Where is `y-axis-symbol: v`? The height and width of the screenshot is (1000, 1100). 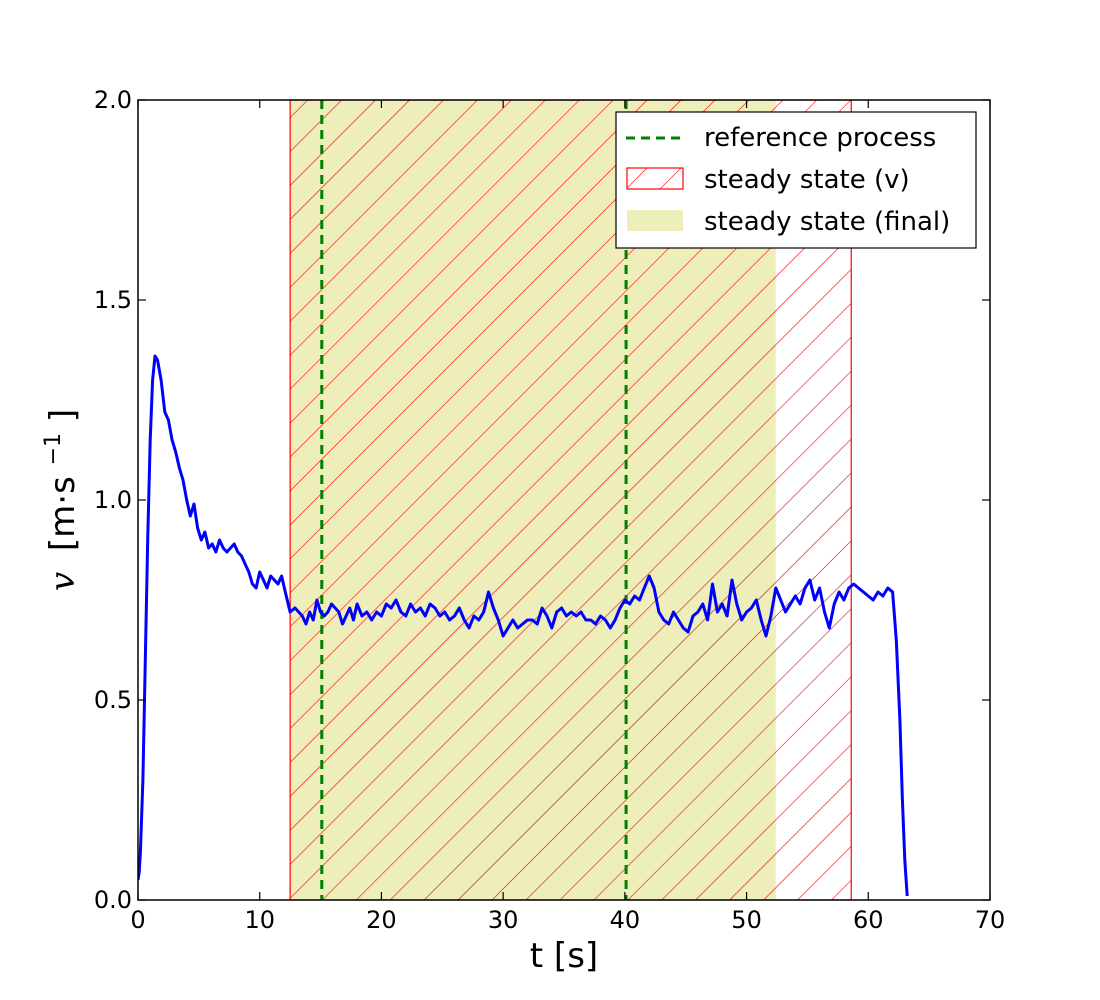
y-axis-symbol: v is located at coordinates (63, 581).